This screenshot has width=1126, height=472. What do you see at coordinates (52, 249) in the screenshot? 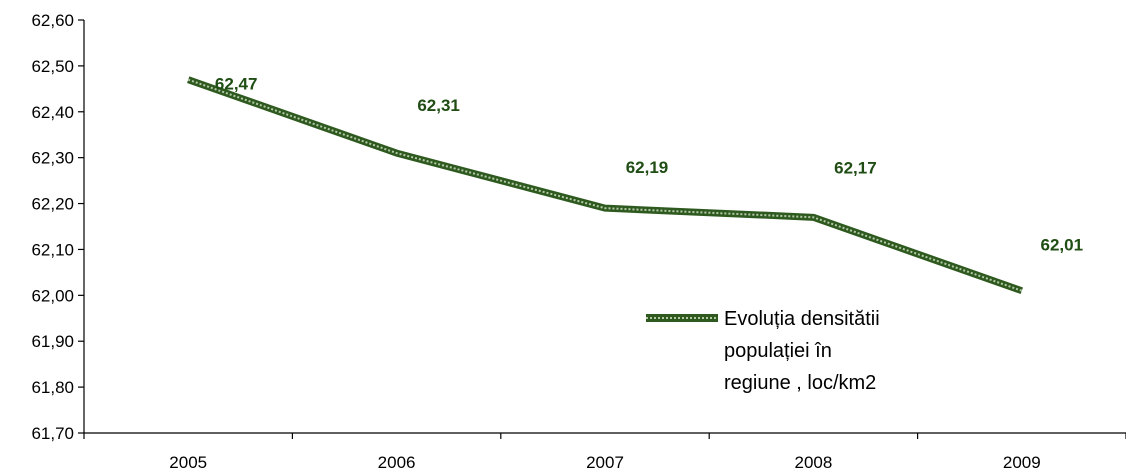
I see `y-tick-label: 62,10` at bounding box center [52, 249].